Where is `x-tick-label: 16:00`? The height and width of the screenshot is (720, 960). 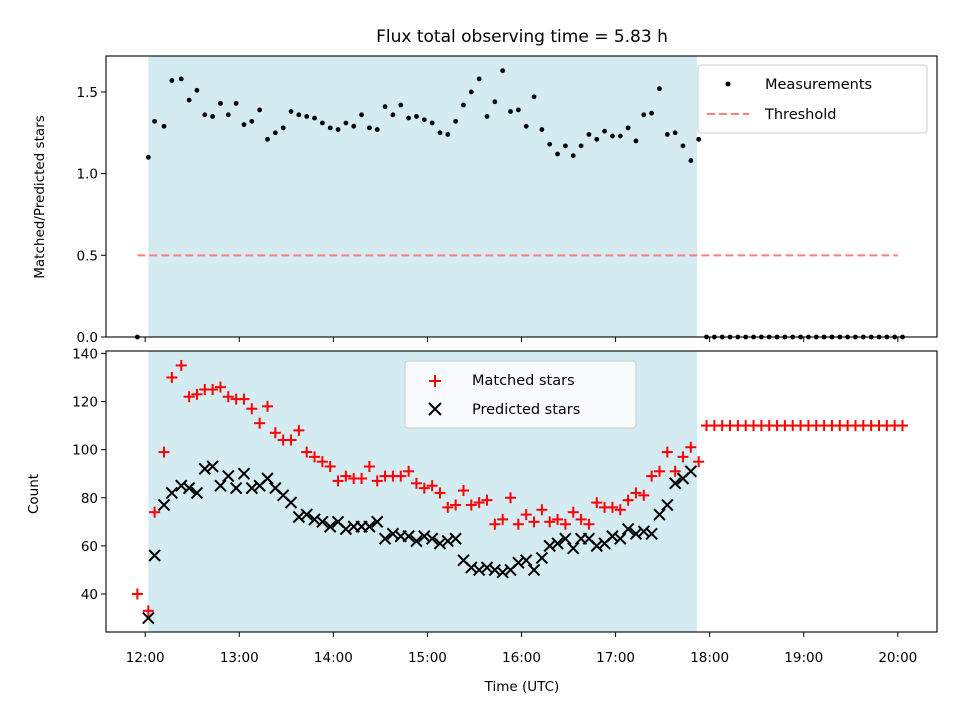 x-tick-label: 16:00 is located at coordinates (521, 658).